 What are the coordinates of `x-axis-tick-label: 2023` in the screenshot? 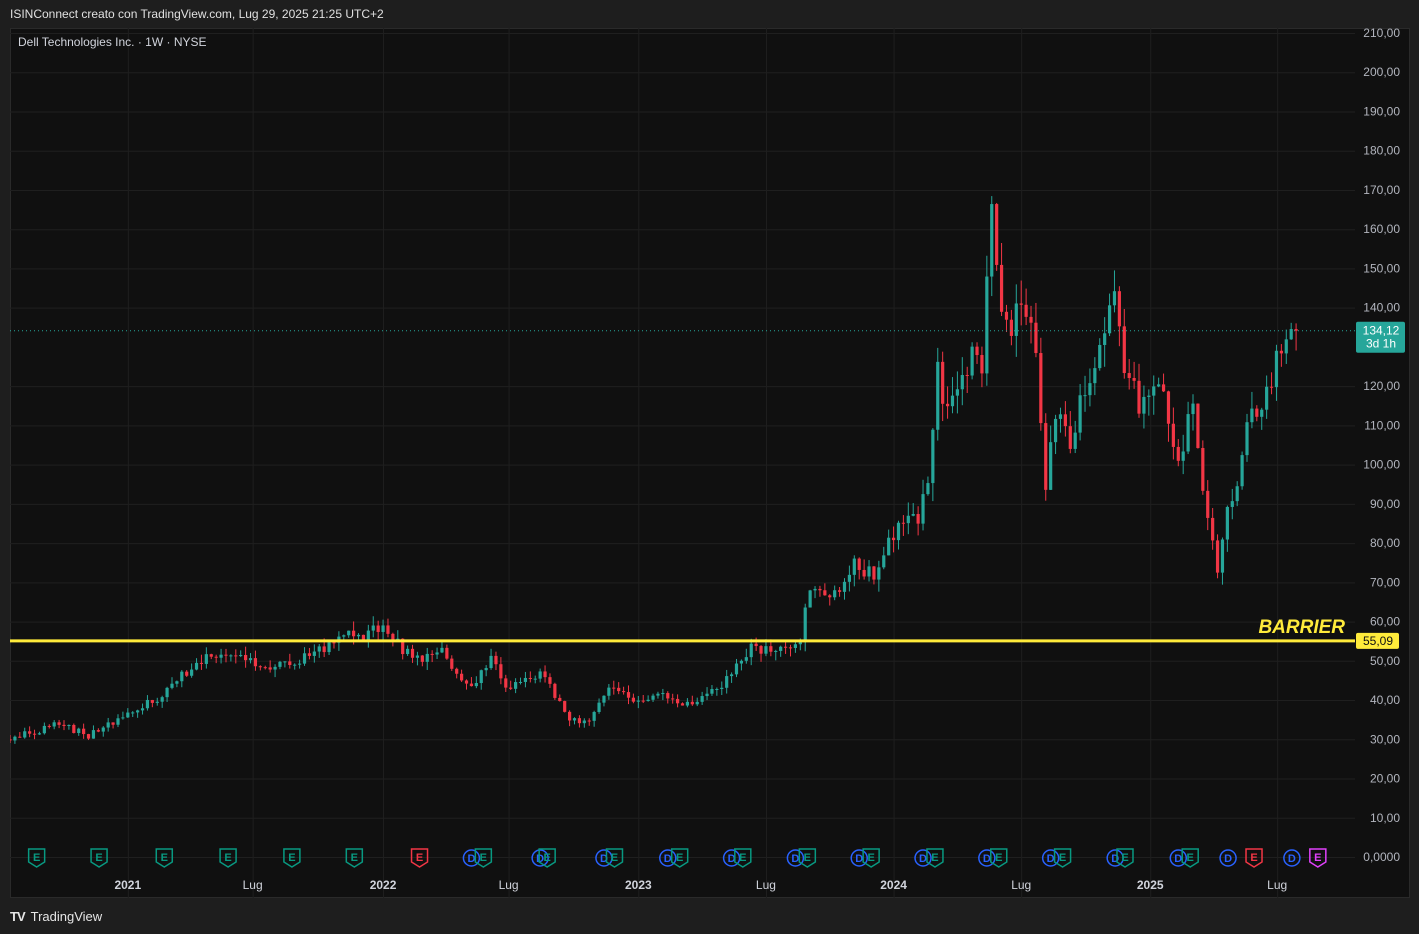 It's located at (638, 885).